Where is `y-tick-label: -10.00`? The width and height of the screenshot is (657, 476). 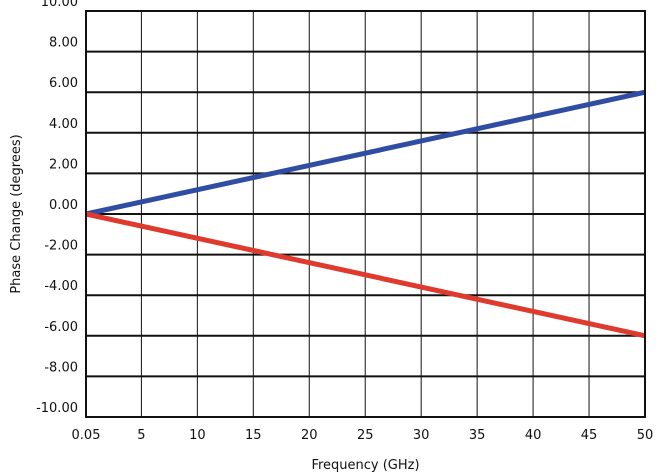
y-tick-label: -10.00 is located at coordinates (57, 408).